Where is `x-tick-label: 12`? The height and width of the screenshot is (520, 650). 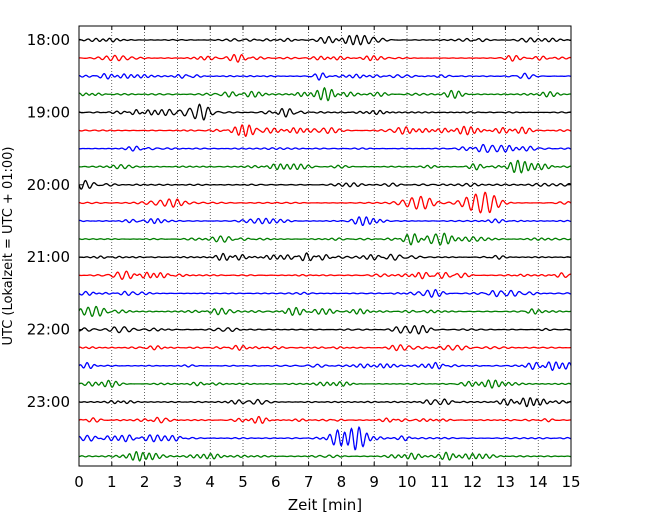 x-tick-label: 12 is located at coordinates (472, 482).